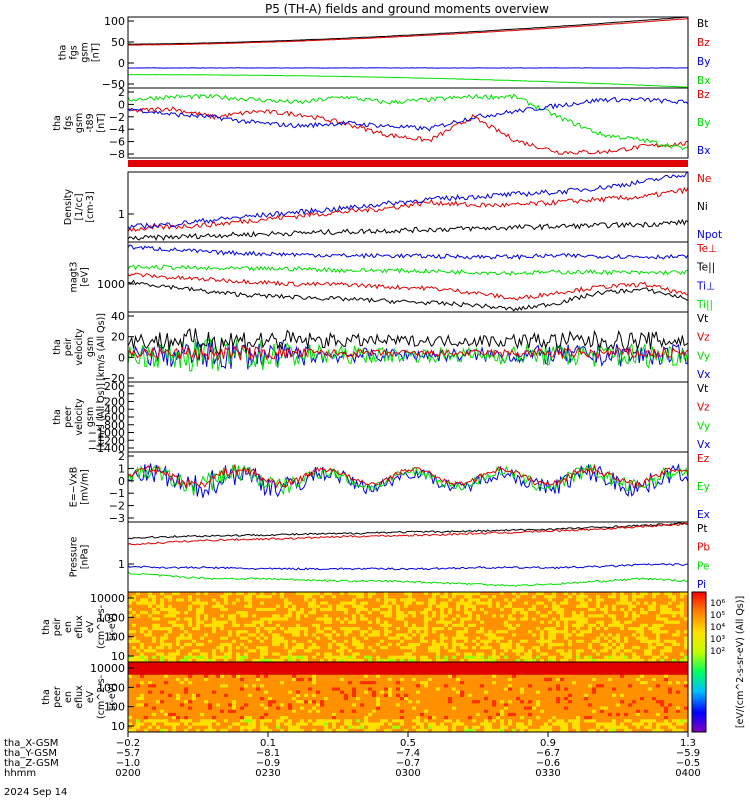 This screenshot has height=800, width=750. I want to click on panel-frame, so click(408, 347).